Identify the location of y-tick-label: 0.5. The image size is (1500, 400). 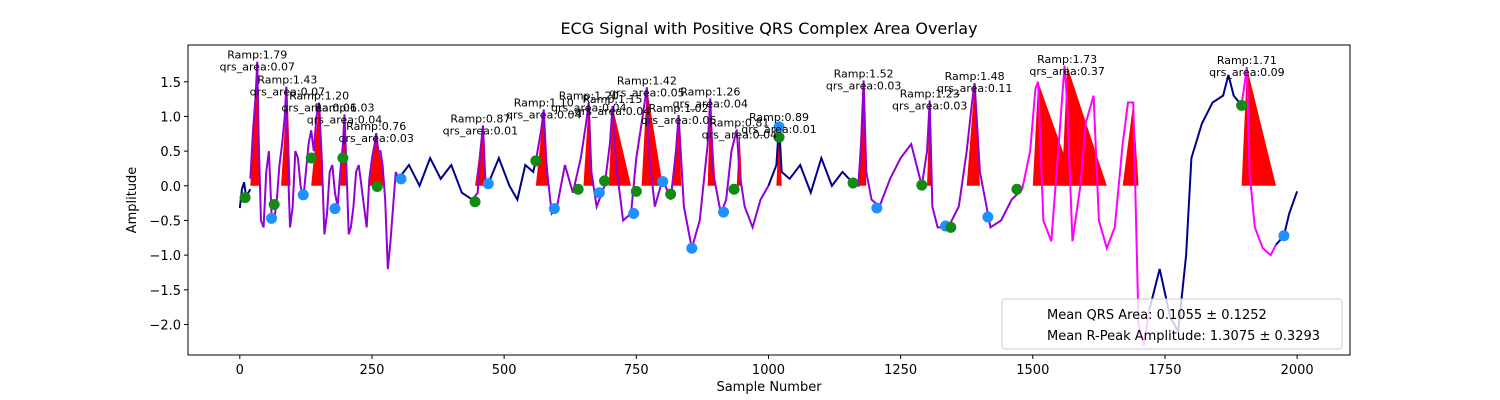
(170, 152).